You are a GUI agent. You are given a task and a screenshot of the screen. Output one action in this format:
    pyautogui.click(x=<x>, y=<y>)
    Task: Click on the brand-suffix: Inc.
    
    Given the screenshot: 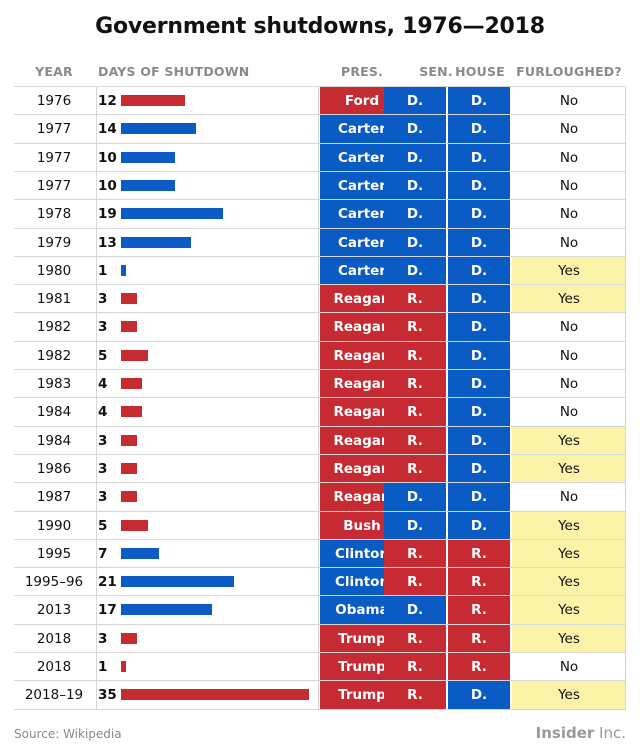 What is the action you would take?
    pyautogui.click(x=610, y=733)
    